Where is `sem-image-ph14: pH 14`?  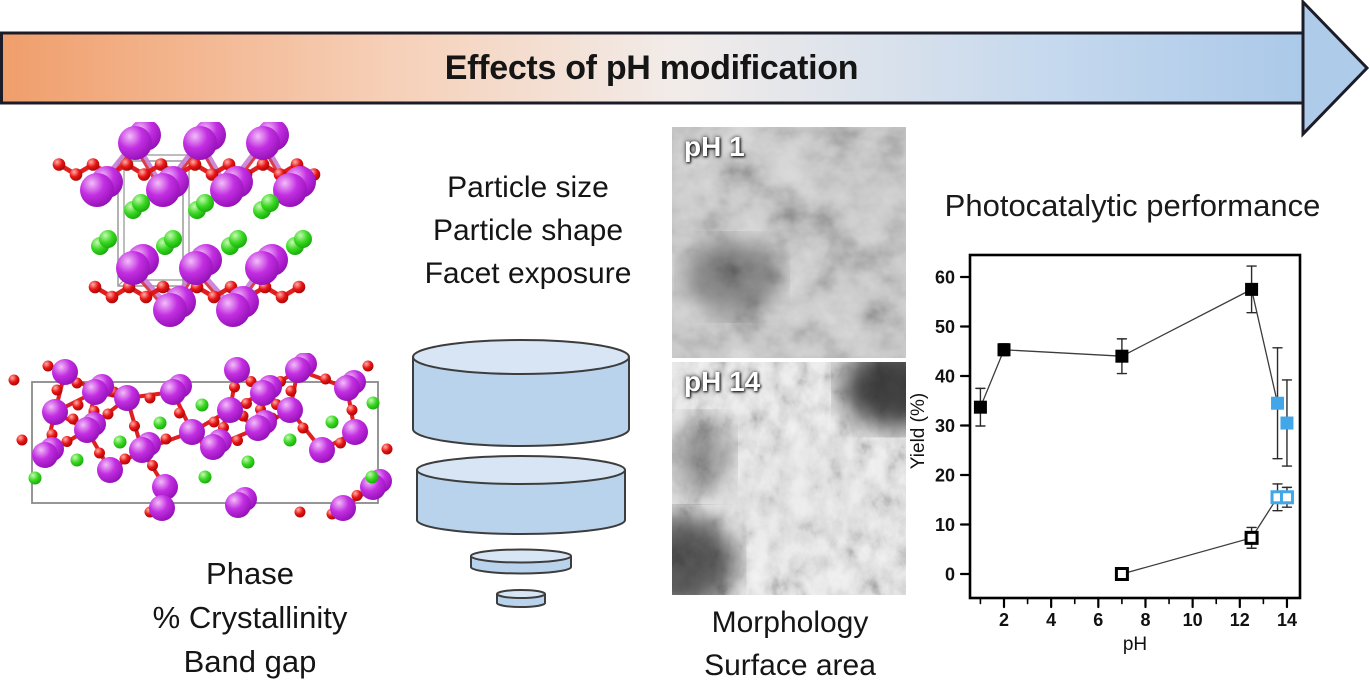
sem-image-ph14: pH 14 is located at coordinates (789, 478).